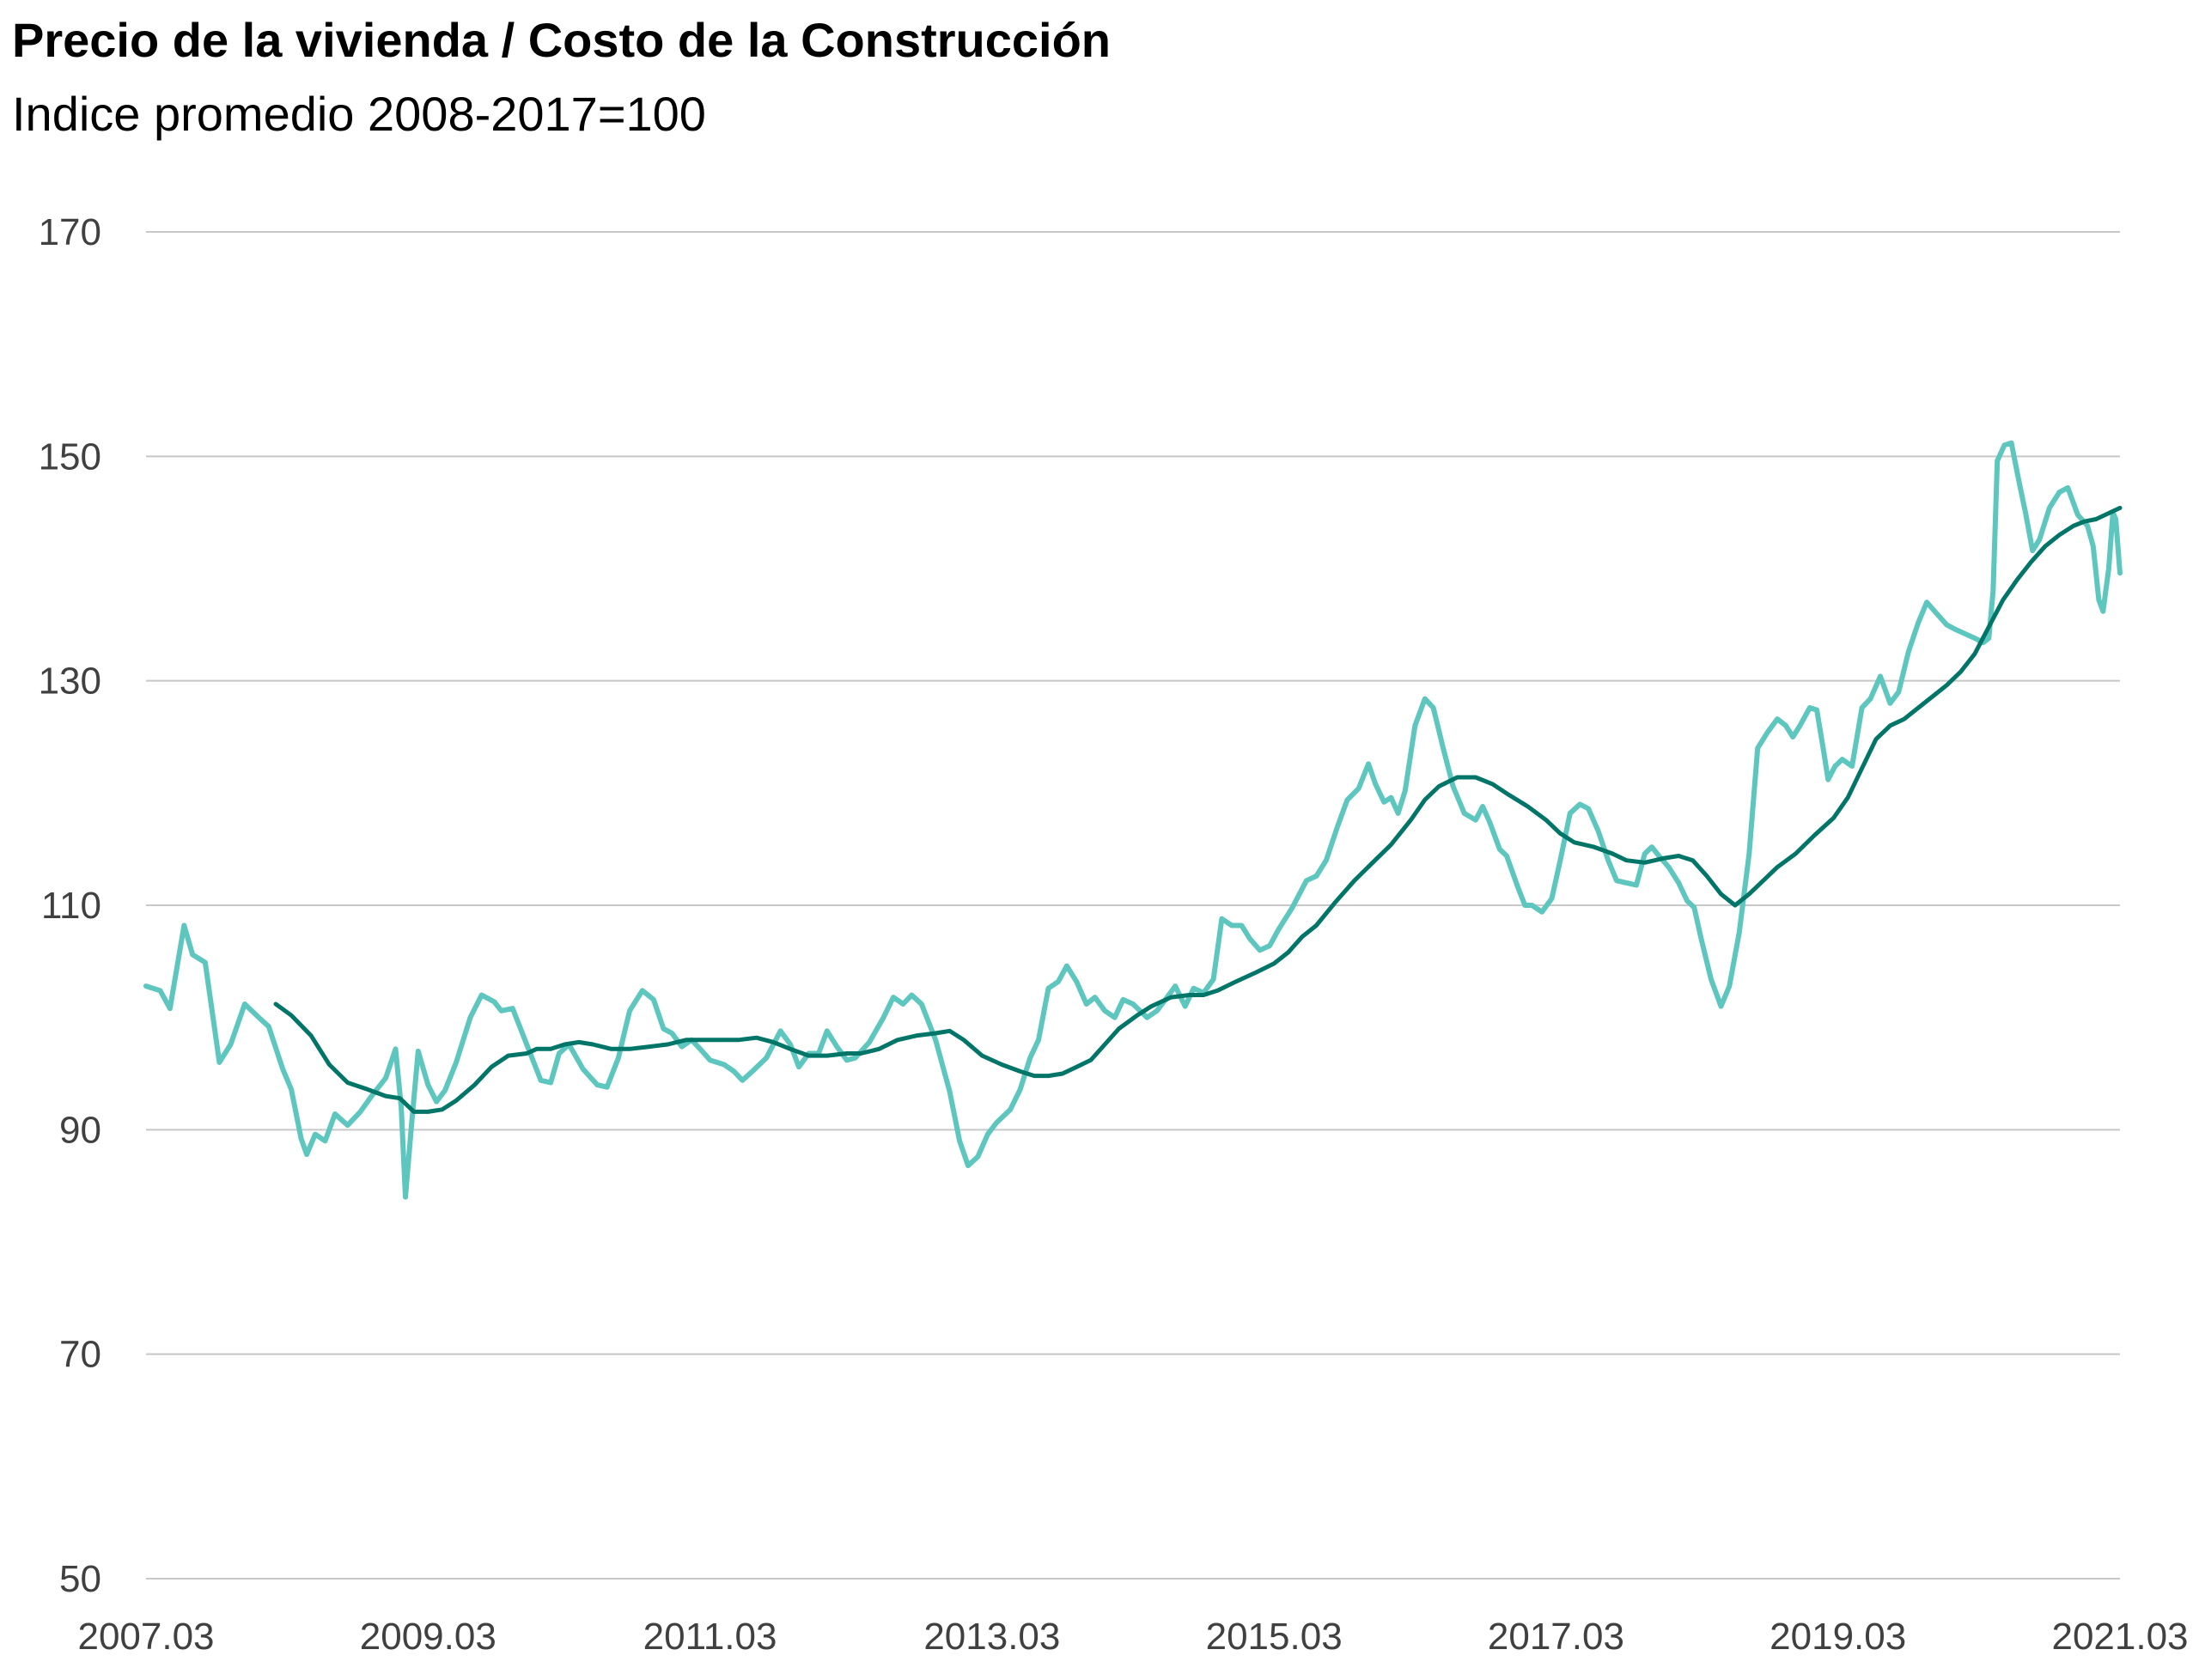 The image size is (2199, 1680). I want to click on x-tick-label: 2009.03, so click(428, 1637).